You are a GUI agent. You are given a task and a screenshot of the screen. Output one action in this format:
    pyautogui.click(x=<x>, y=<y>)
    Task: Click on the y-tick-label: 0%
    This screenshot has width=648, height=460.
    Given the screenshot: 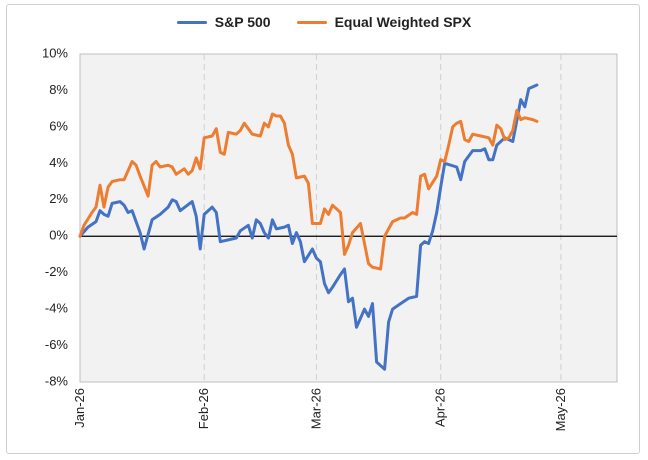 What is the action you would take?
    pyautogui.click(x=58, y=235)
    